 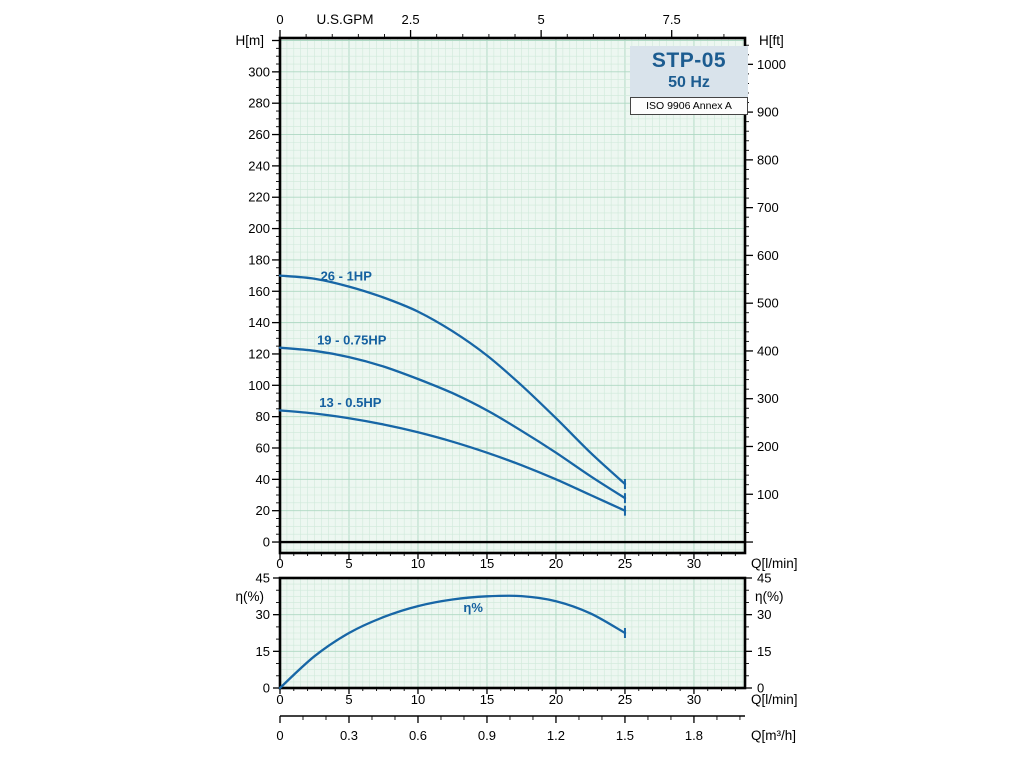 I want to click on y-right-tick-label: 900, so click(x=768, y=112).